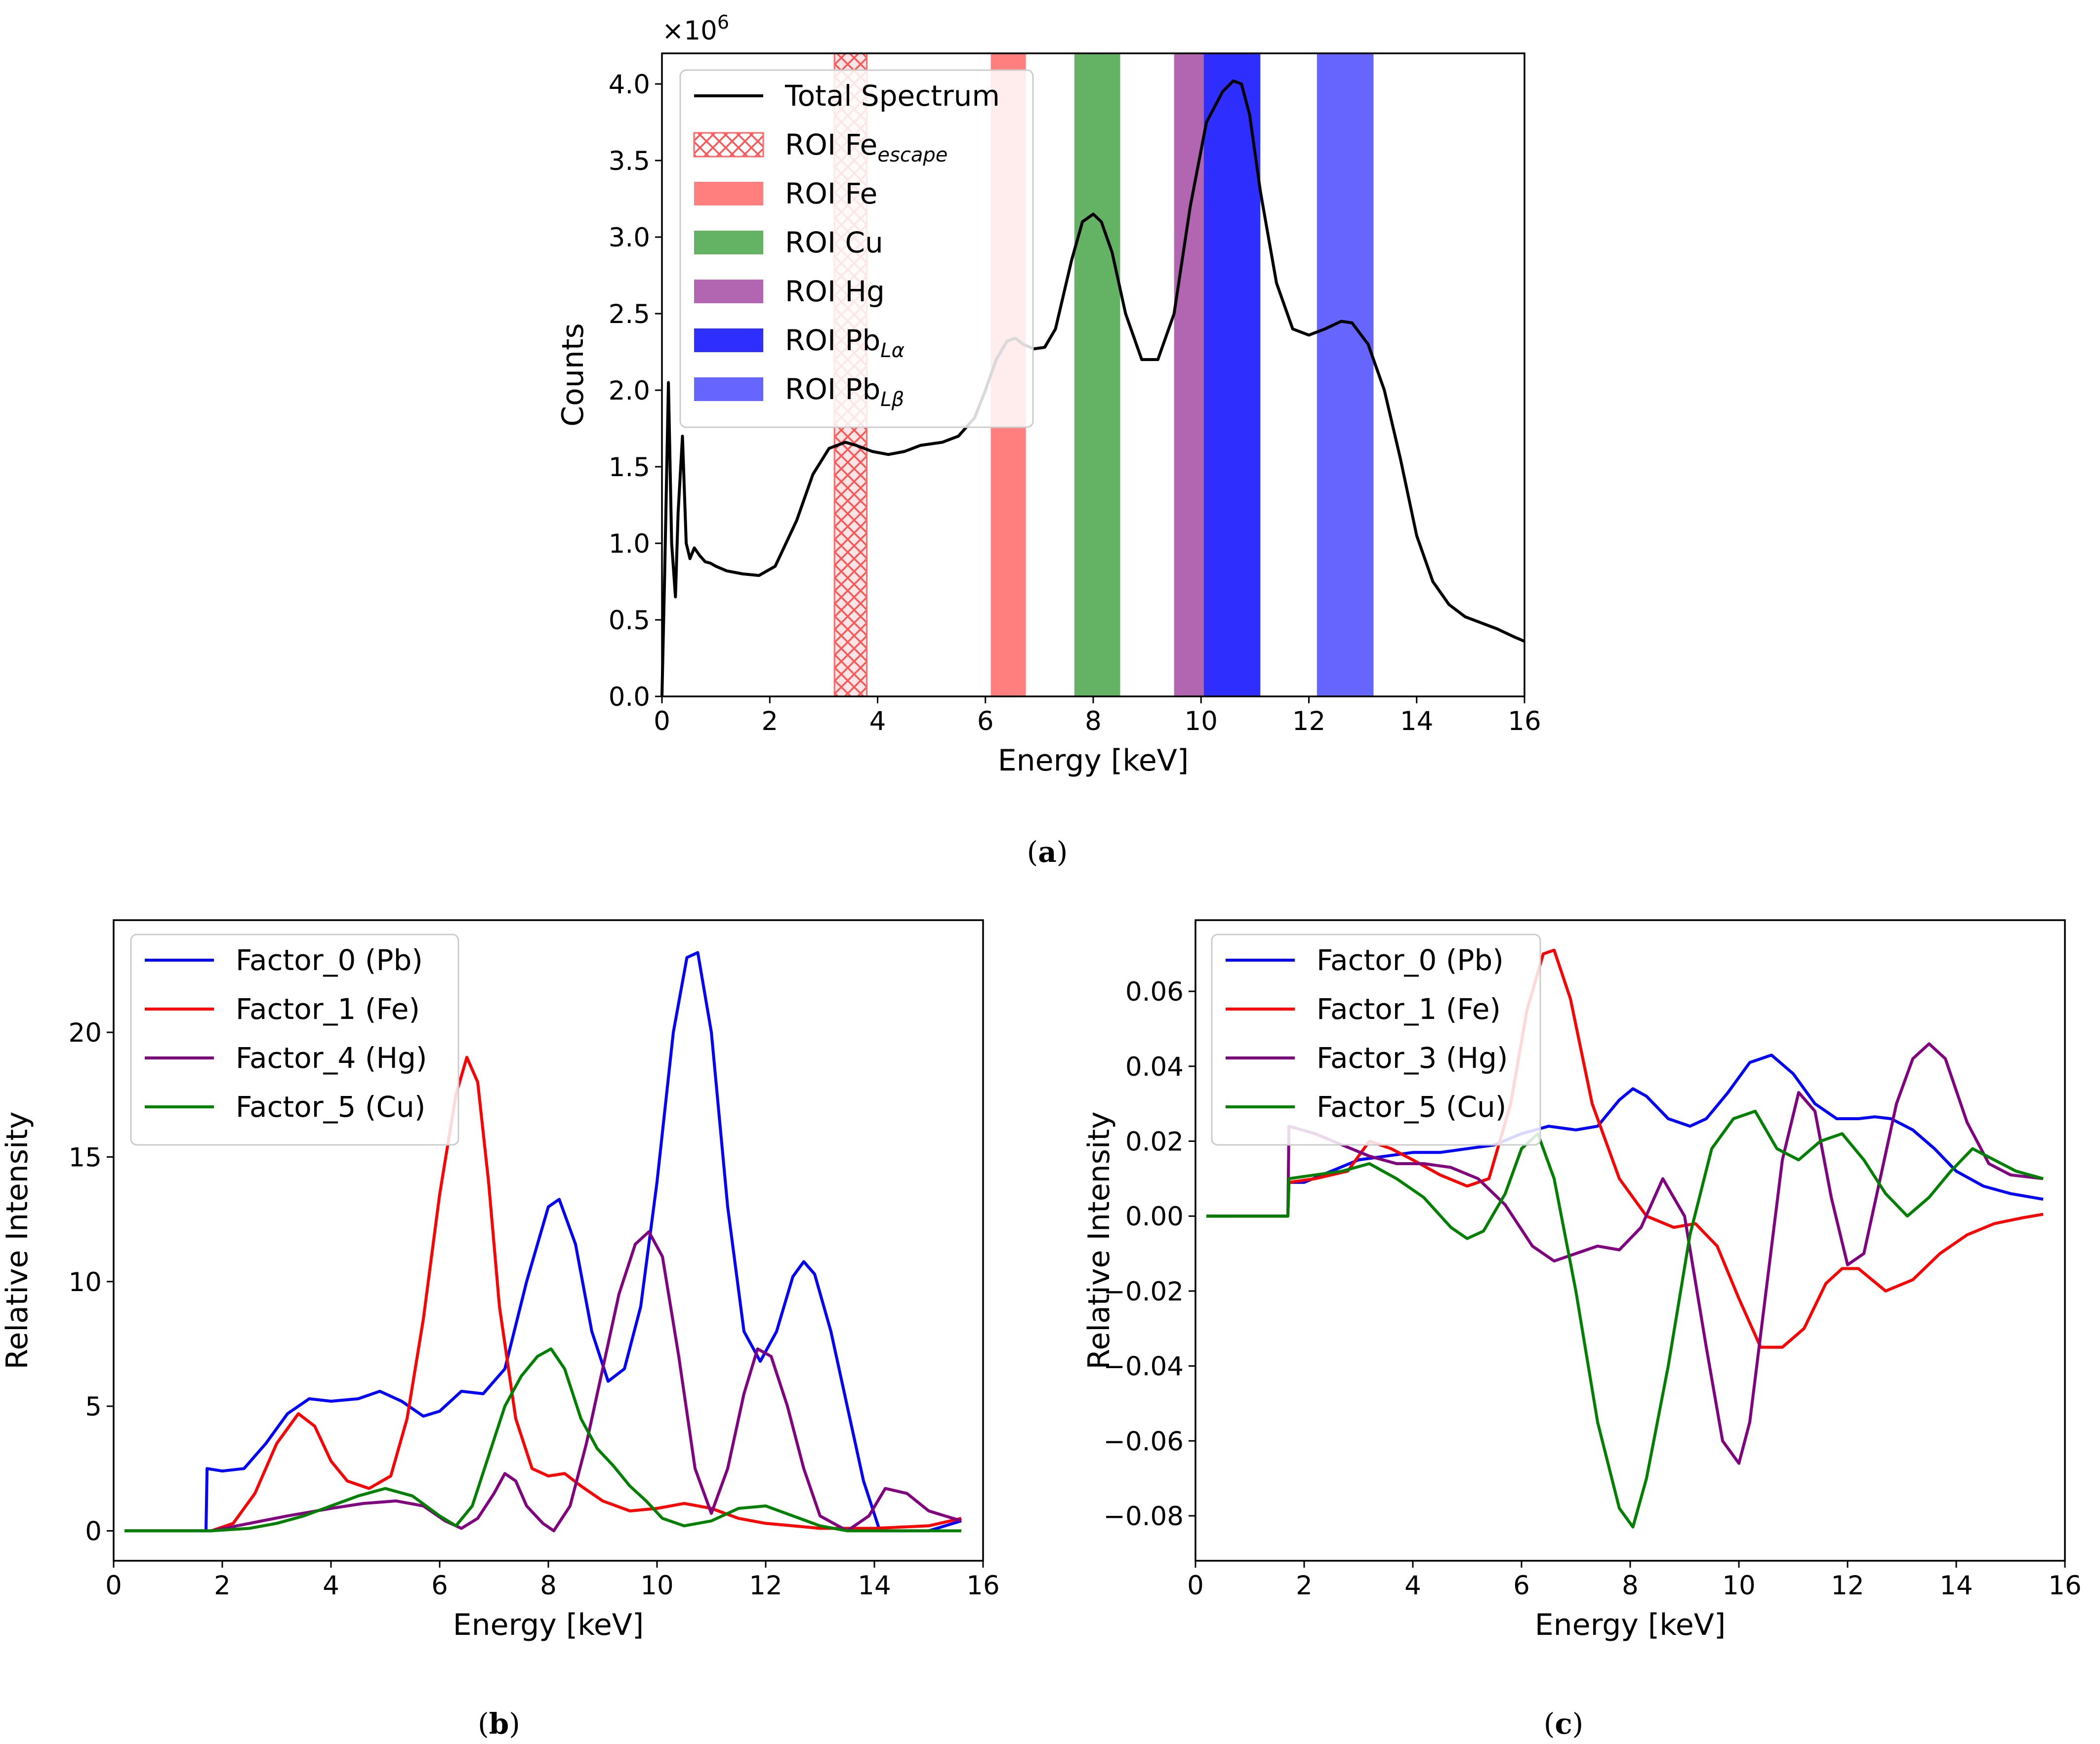 Image resolution: width=2100 pixels, height=1744 pixels. I want to click on panel-a-caption: (a), so click(1047, 852).